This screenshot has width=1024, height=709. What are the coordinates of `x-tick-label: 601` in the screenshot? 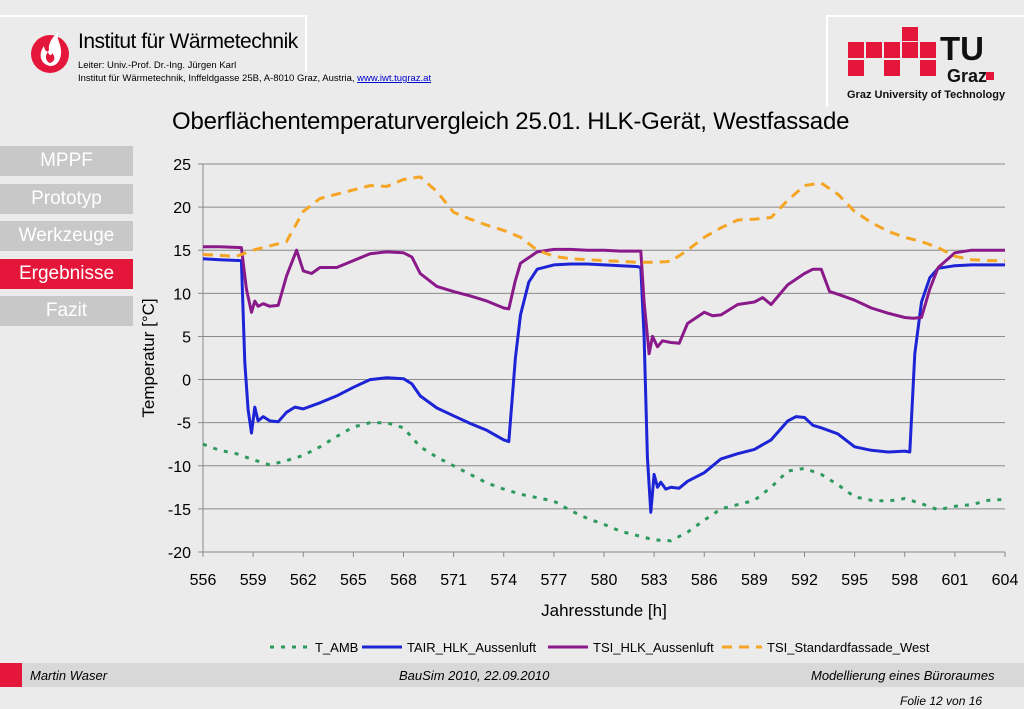 It's located at (955, 580).